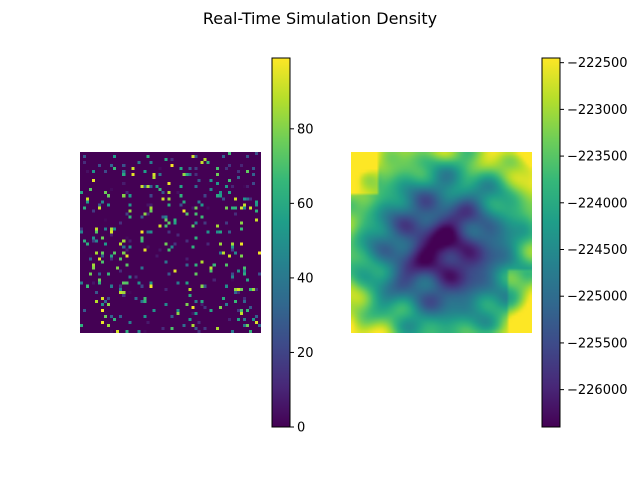 This screenshot has width=640, height=480. I want to click on left-colorbar-tick-label: 40, so click(305, 278).